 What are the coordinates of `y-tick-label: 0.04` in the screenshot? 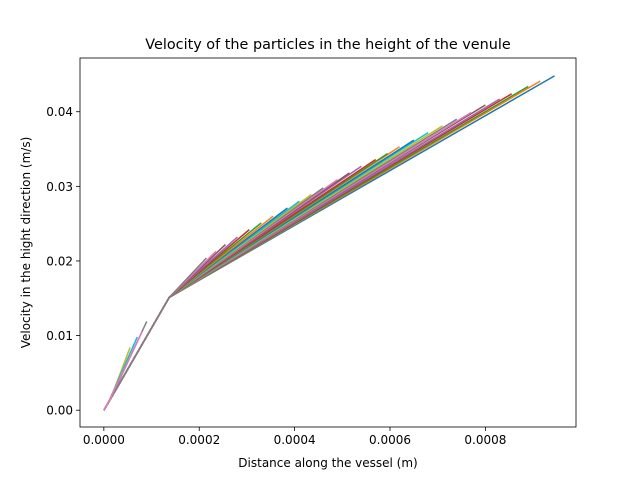 It's located at (59, 112).